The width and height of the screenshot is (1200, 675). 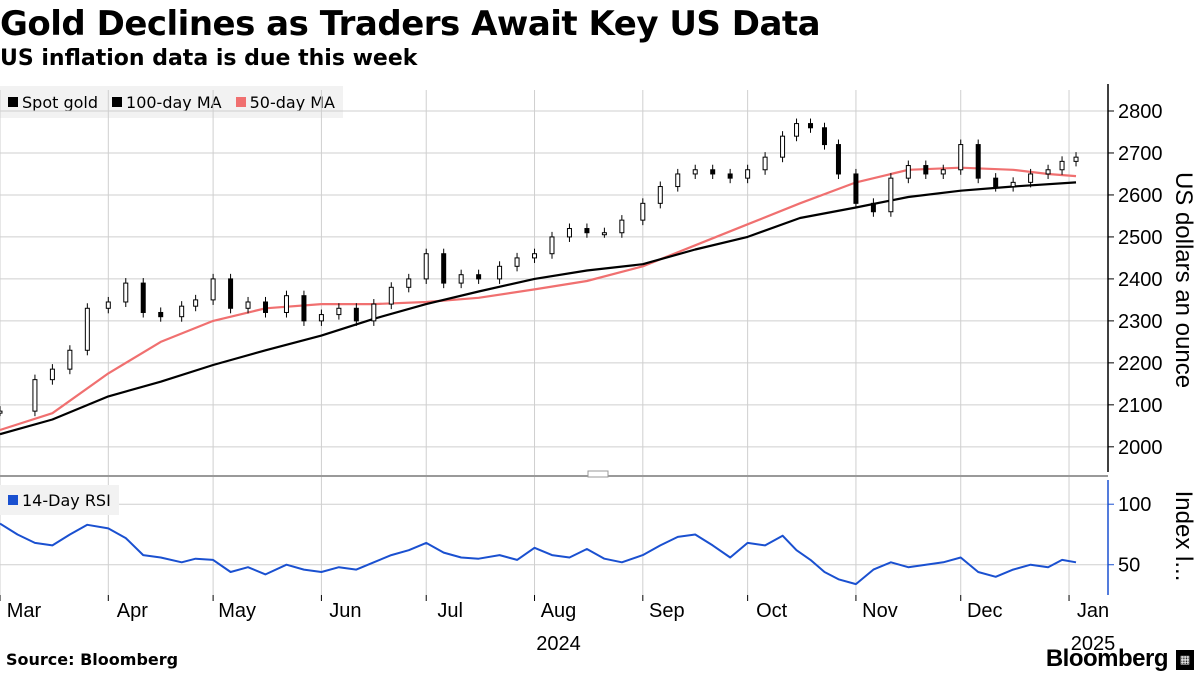 I want to click on y-tick-label-1: 2100, so click(x=1140, y=406).